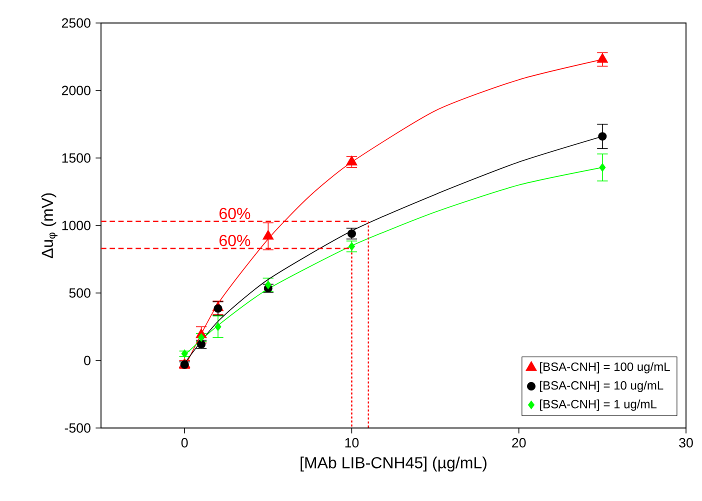 This screenshot has height=501, width=702. What do you see at coordinates (519, 443) in the screenshot?
I see `x-tick-label: 20` at bounding box center [519, 443].